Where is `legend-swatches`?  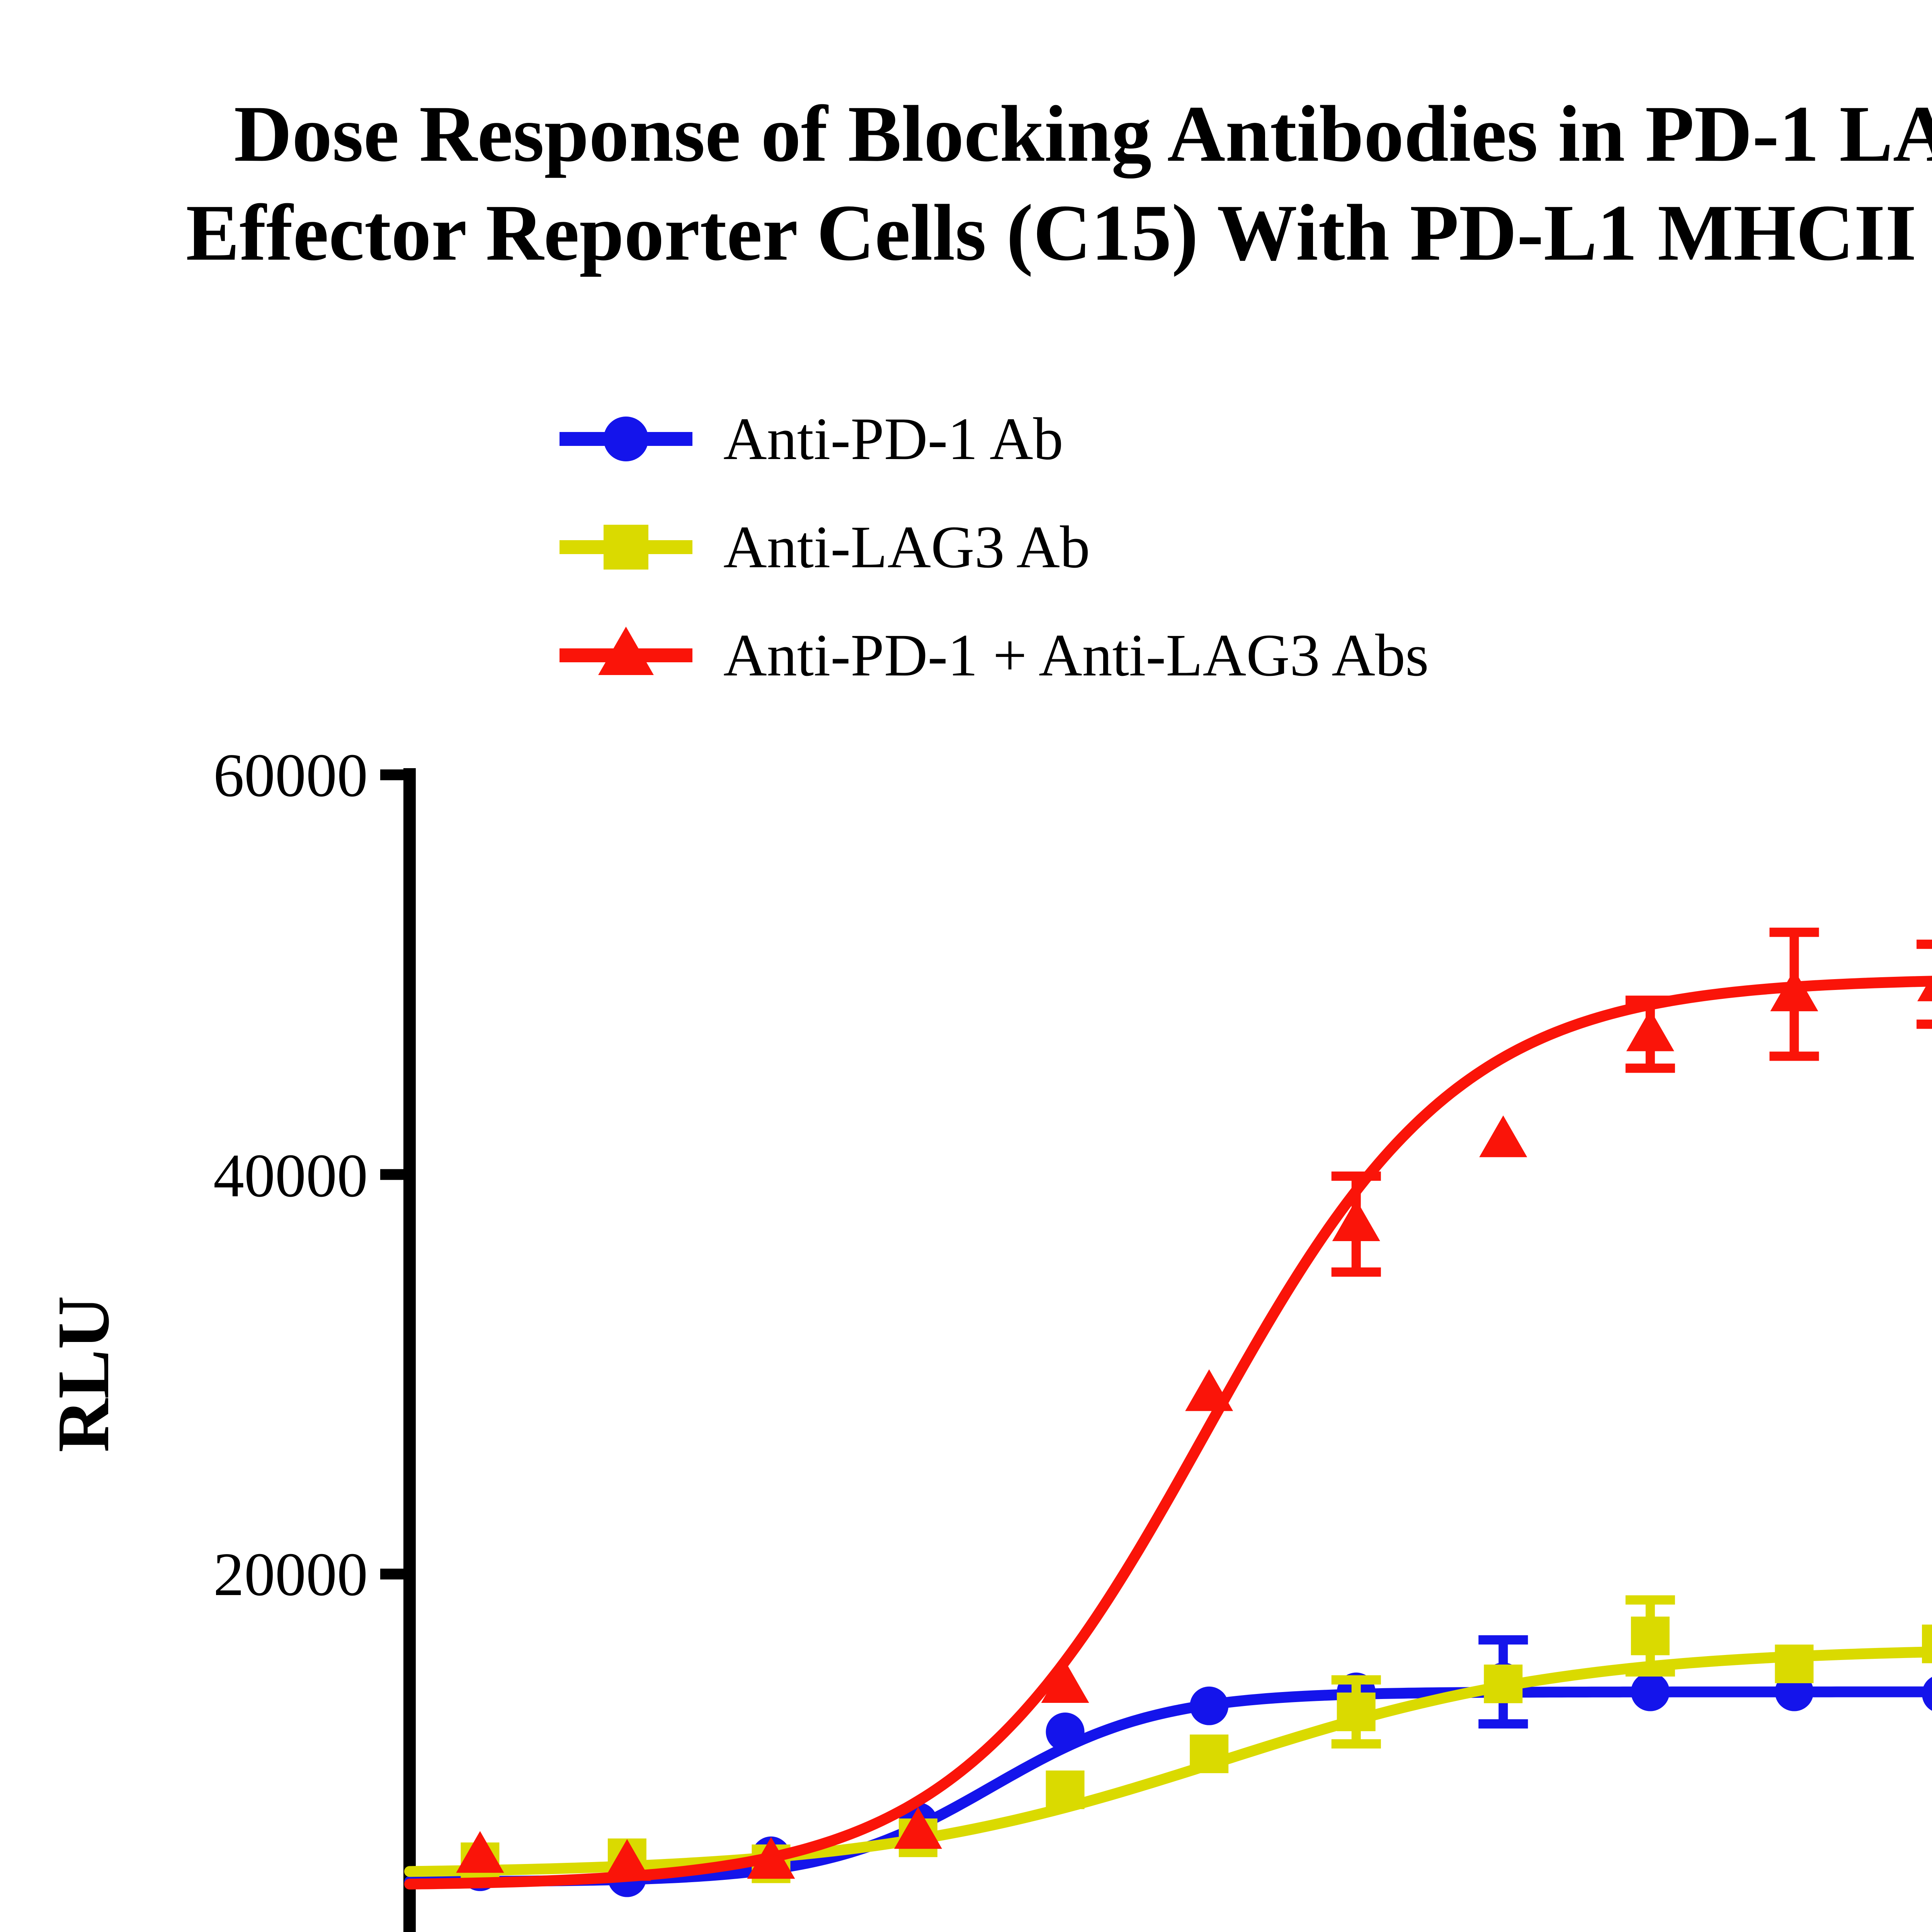 legend-swatches is located at coordinates (626, 546).